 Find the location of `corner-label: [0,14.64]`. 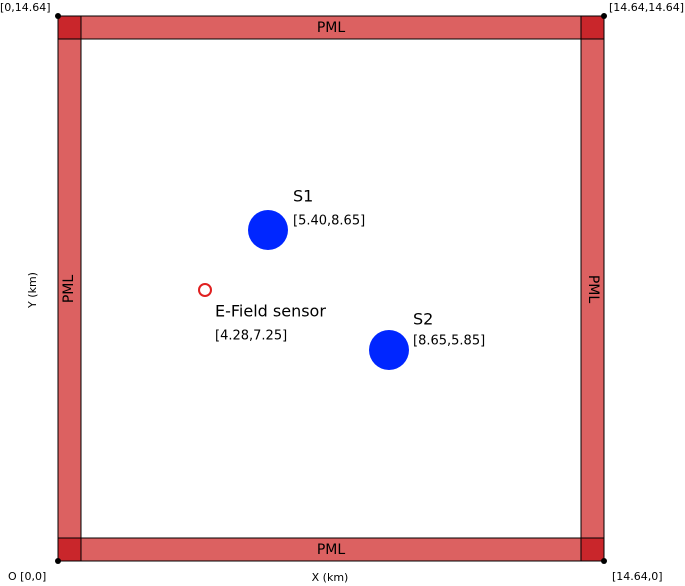

corner-label: [0,14.64] is located at coordinates (25, 7).